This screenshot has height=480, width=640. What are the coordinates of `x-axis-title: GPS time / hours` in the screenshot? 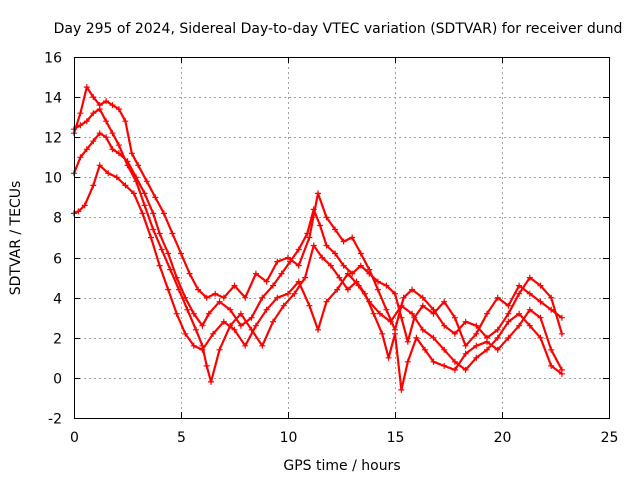 It's located at (341, 466).